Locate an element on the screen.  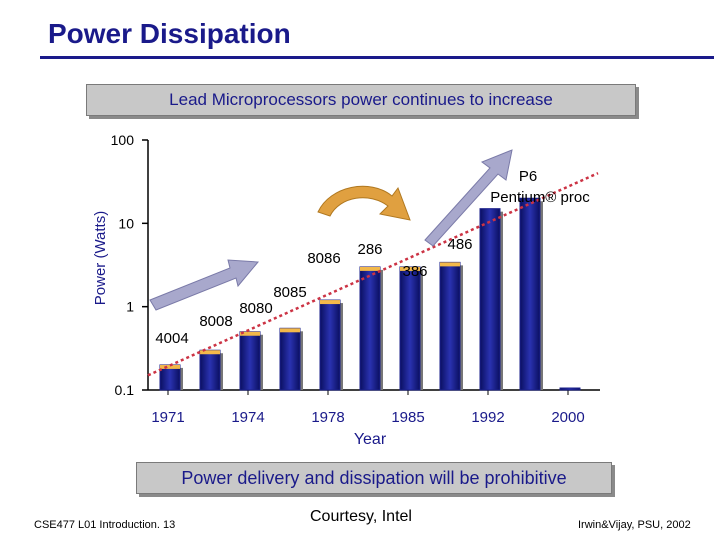
processor-label: 4004 is located at coordinates (171, 338).